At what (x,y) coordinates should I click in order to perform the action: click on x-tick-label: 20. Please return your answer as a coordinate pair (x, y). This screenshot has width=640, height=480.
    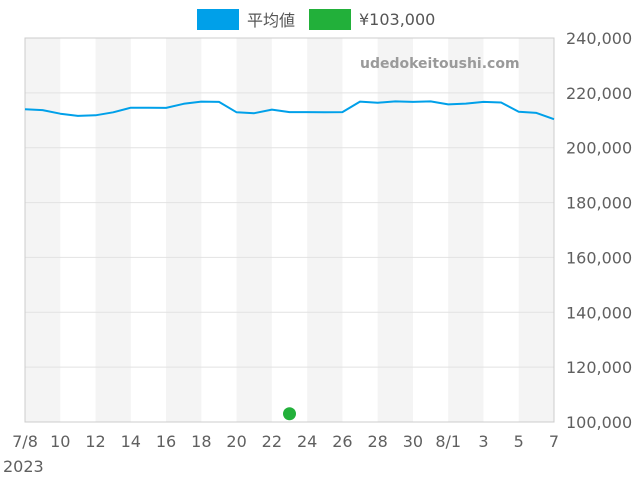
    Looking at the image, I should click on (236, 441).